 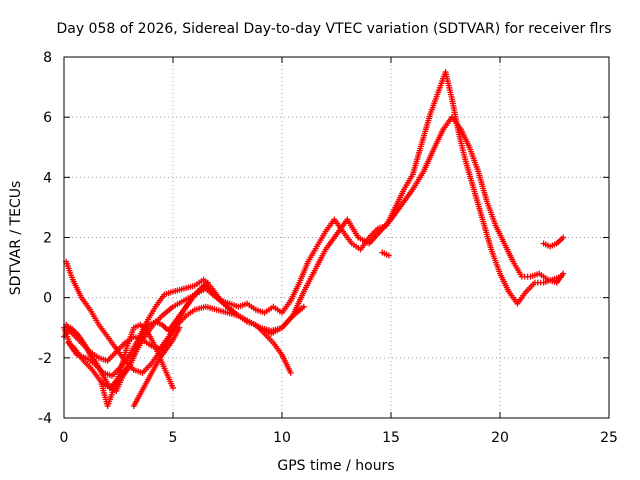 I want to click on x-tick-label: 5, so click(x=173, y=438).